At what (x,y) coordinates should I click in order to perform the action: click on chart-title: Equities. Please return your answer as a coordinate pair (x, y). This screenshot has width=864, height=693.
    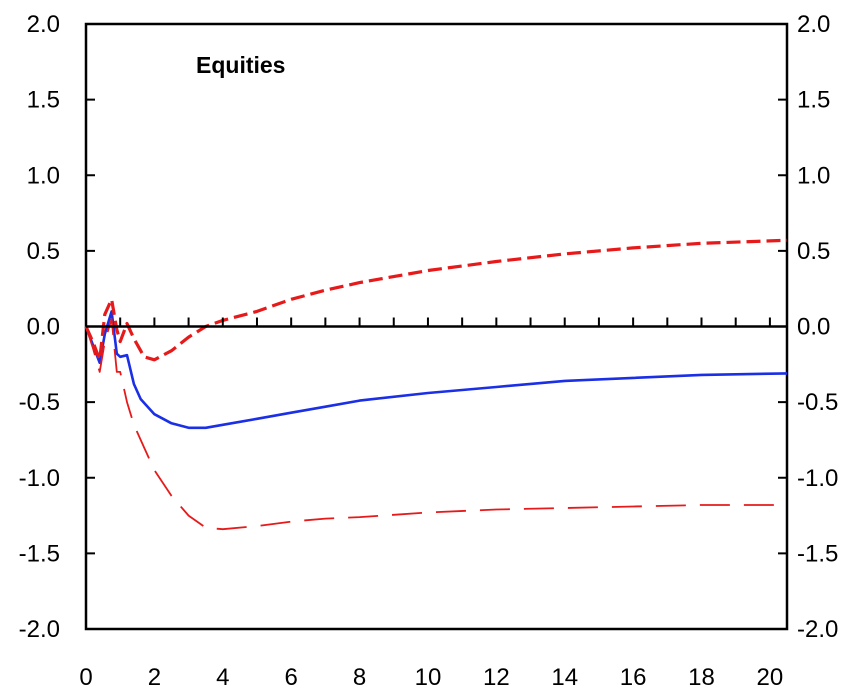
    Looking at the image, I should click on (240, 65).